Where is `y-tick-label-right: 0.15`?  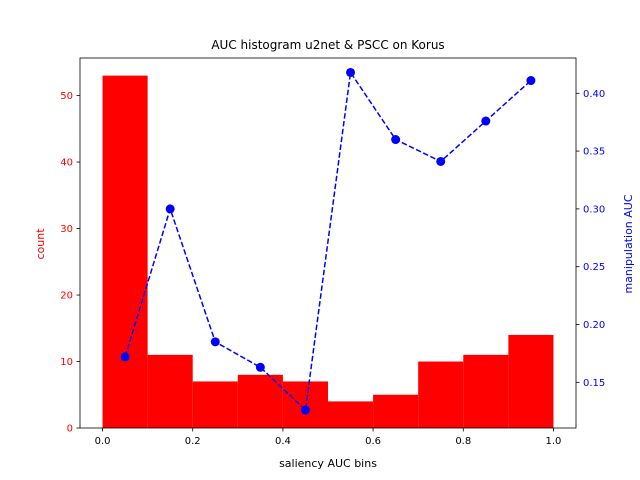 y-tick-label-right: 0.15 is located at coordinates (594, 383).